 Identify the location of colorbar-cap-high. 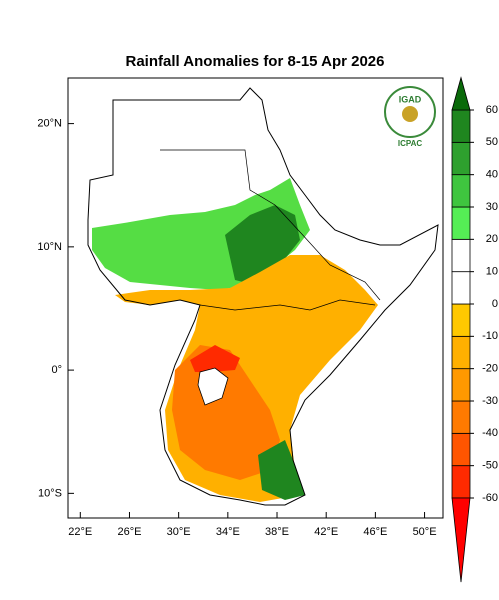
(461, 93).